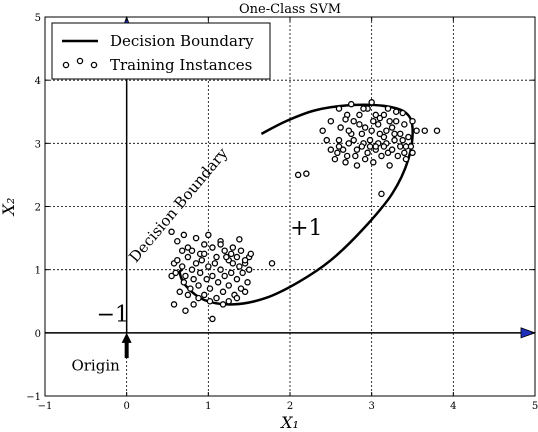 The width and height of the screenshot is (538, 432). Describe the element at coordinates (290, 406) in the screenshot. I see `x-tick-label: 2` at that location.